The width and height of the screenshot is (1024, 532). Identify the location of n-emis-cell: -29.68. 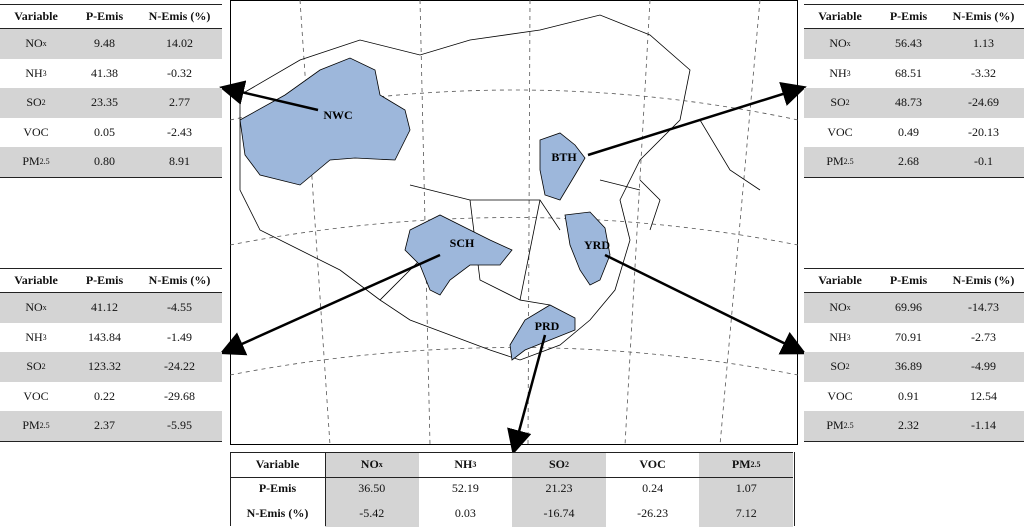
(179, 397).